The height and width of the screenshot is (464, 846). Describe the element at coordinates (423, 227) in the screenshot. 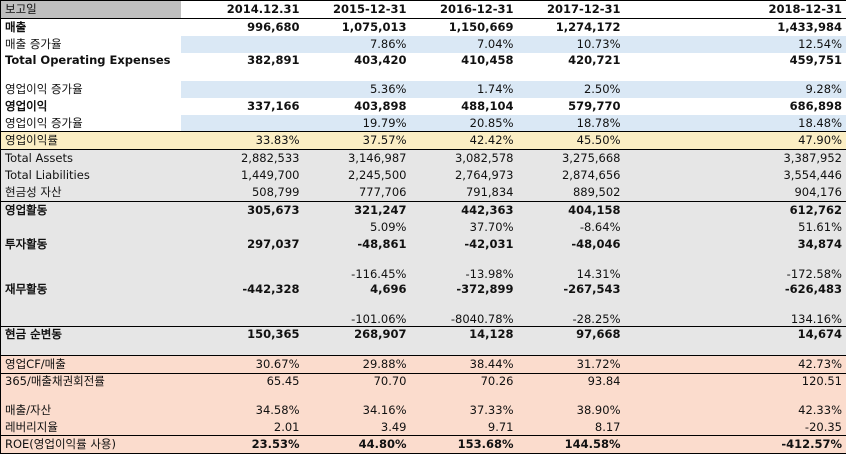

I see `table-row: 5.09% 37.70% -8.64% 51.61%` at that location.